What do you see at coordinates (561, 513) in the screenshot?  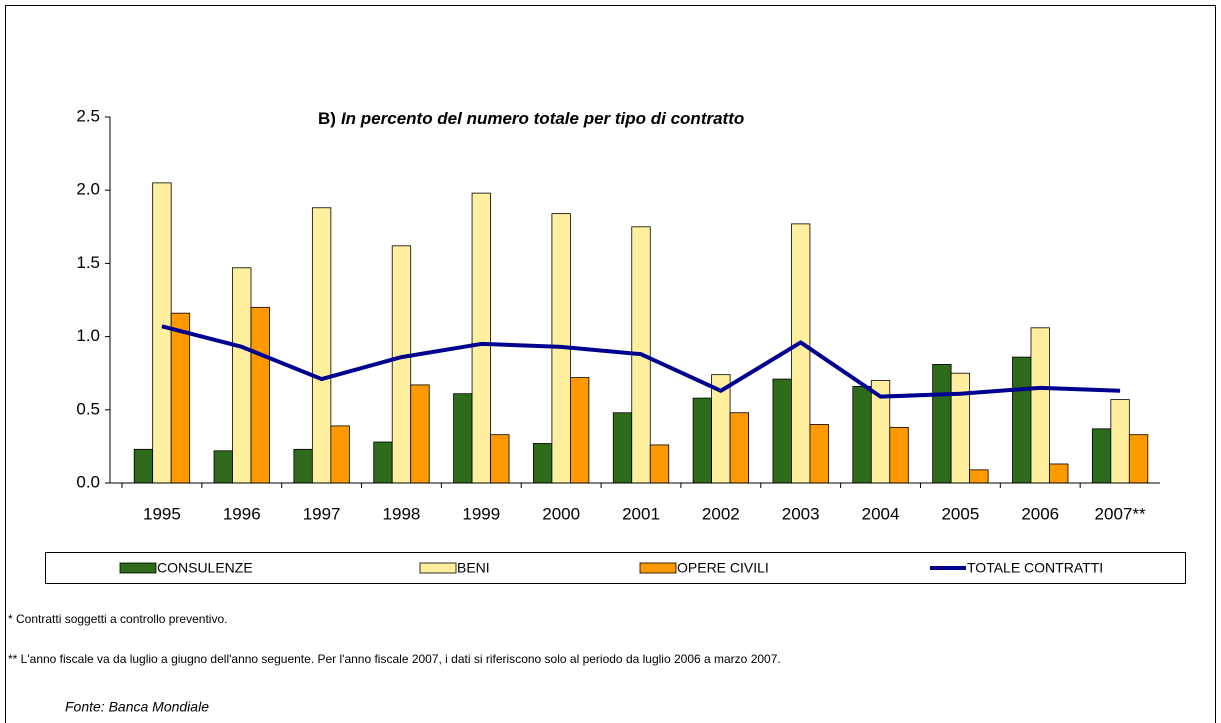 I see `x-tick-label: 2000` at bounding box center [561, 513].